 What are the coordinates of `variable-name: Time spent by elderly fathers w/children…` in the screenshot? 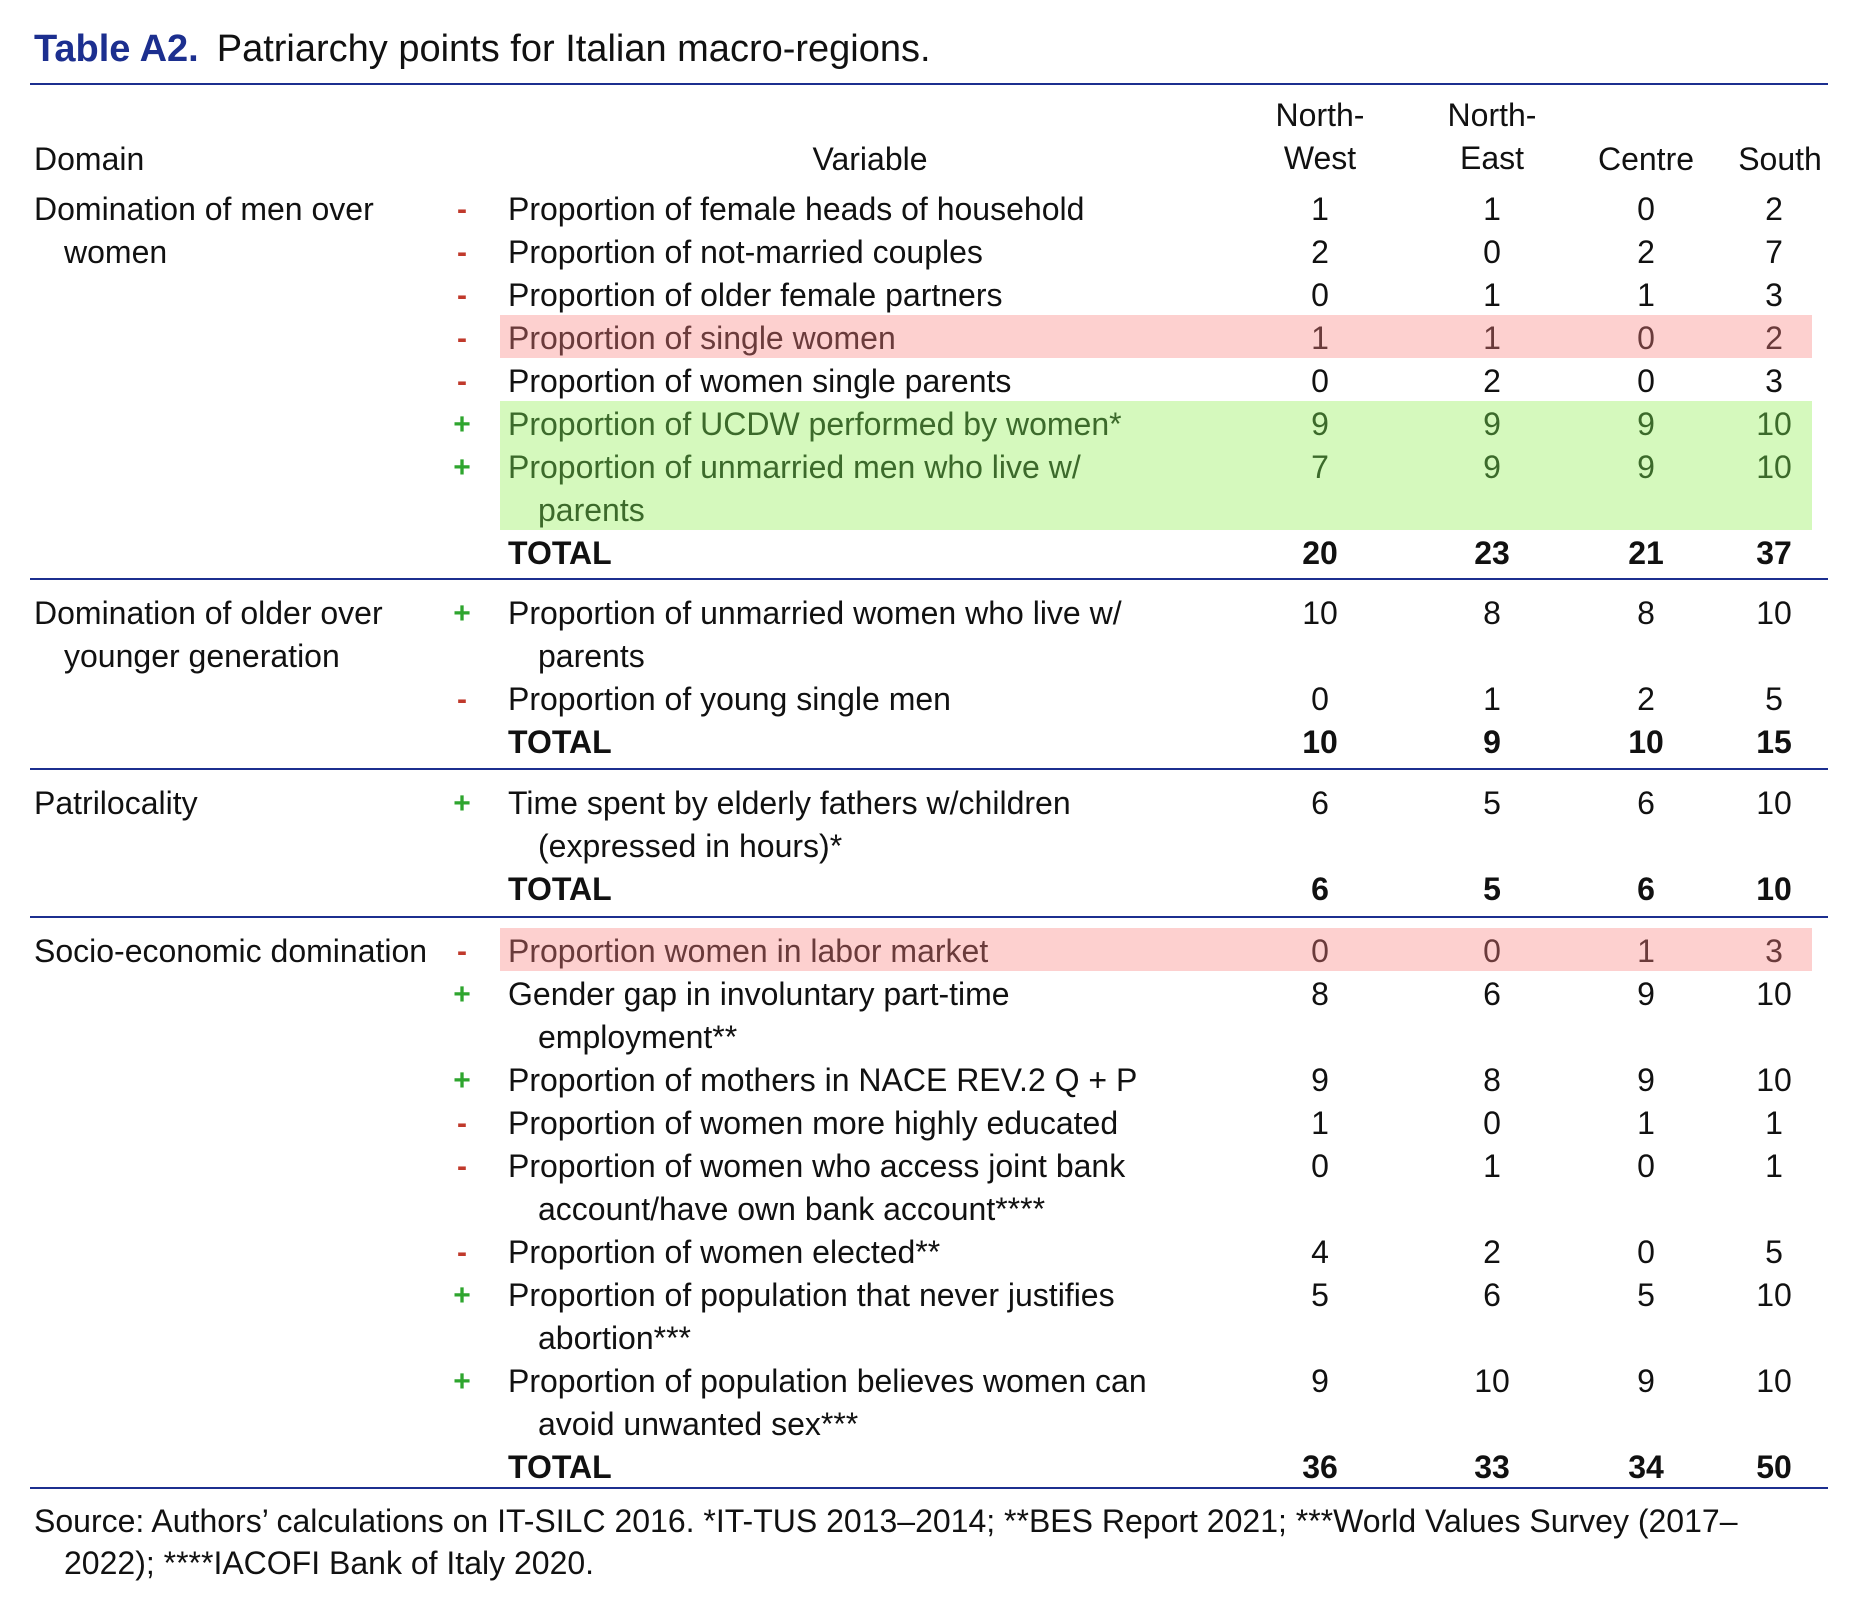 It's located at (789, 825).